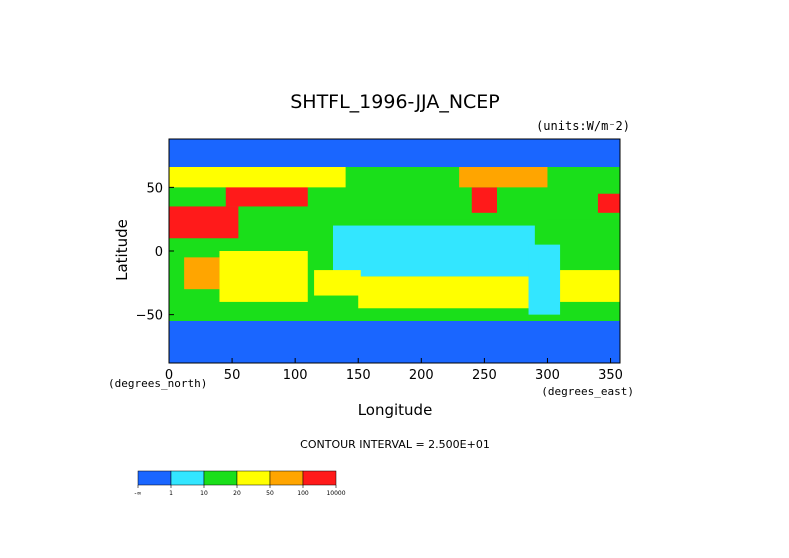 This screenshot has height=558, width=789. Describe the element at coordinates (547, 375) in the screenshot. I see `x-tick-label: 300` at that location.